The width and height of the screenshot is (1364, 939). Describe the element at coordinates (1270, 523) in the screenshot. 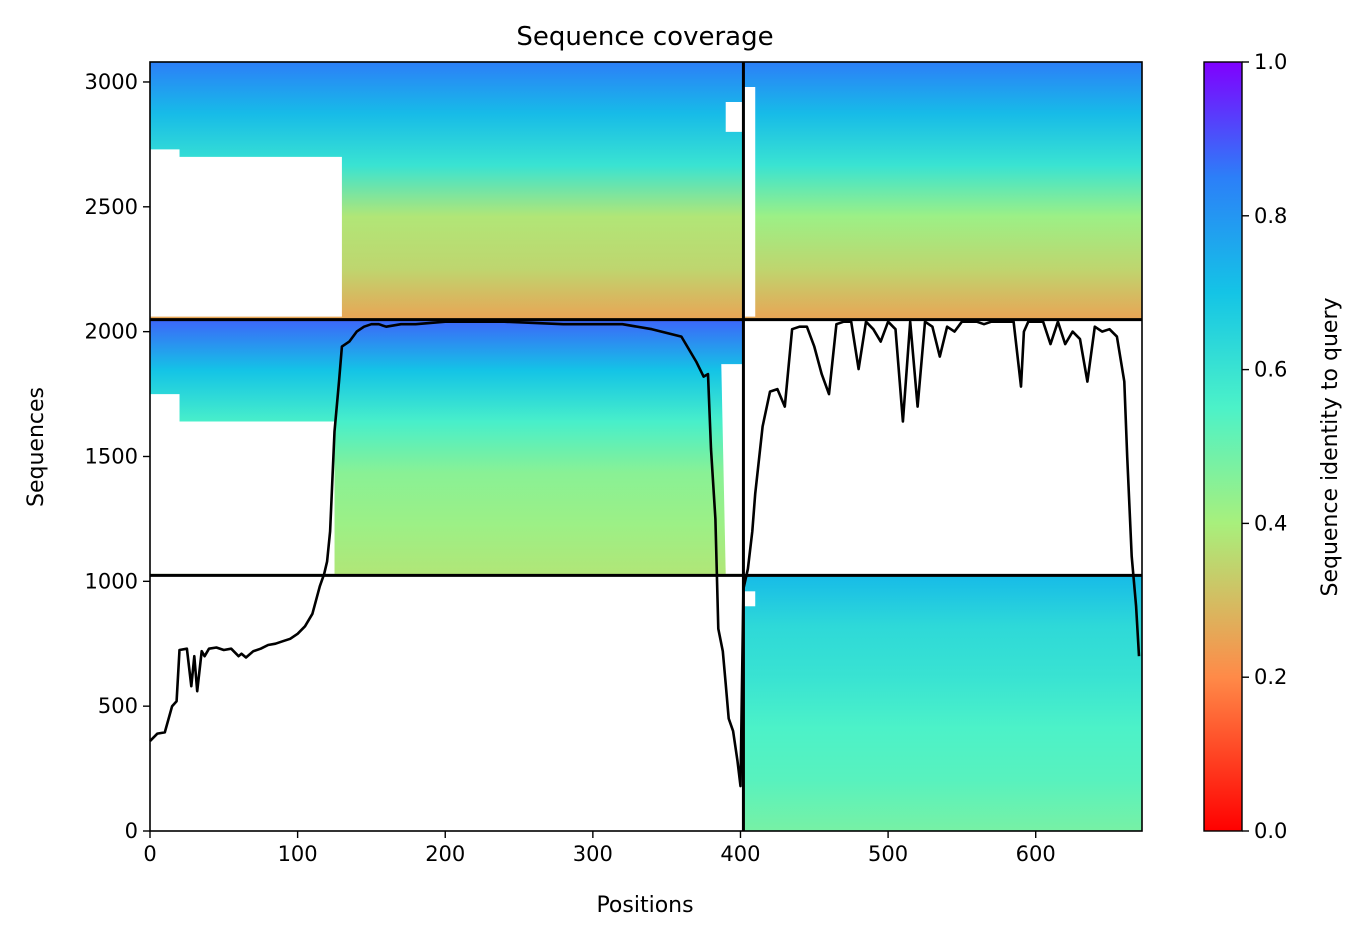

I see `colorbar-tick-label: 0.4` at that location.